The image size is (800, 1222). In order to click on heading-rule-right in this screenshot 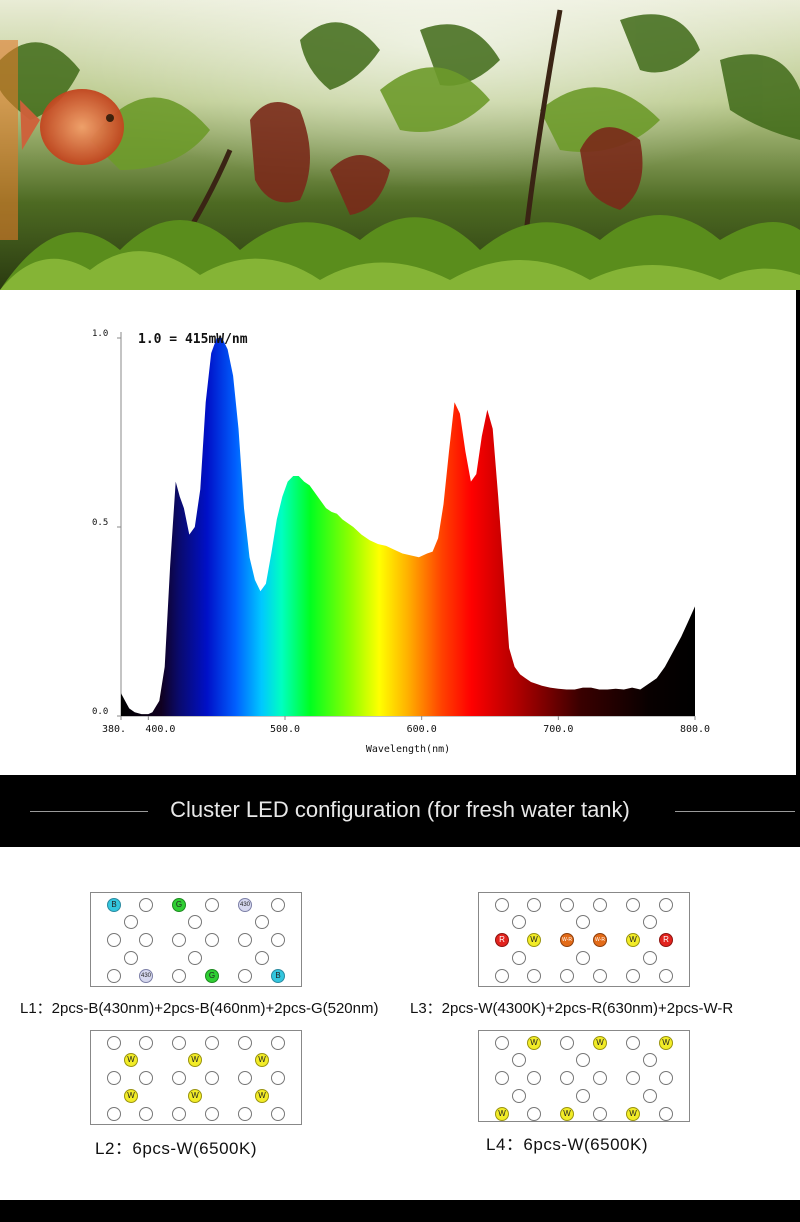, I will do `click(735, 811)`.